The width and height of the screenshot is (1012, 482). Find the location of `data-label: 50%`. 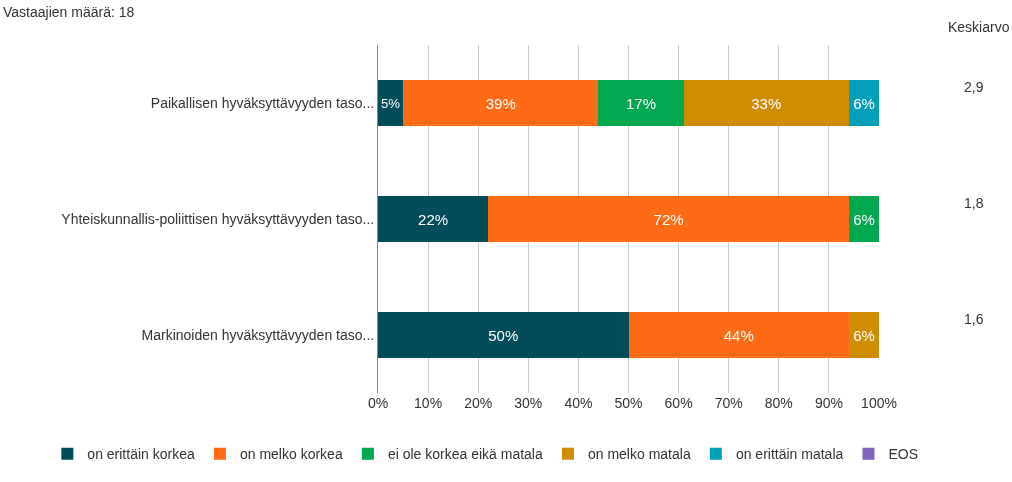

data-label: 50% is located at coordinates (503, 335).